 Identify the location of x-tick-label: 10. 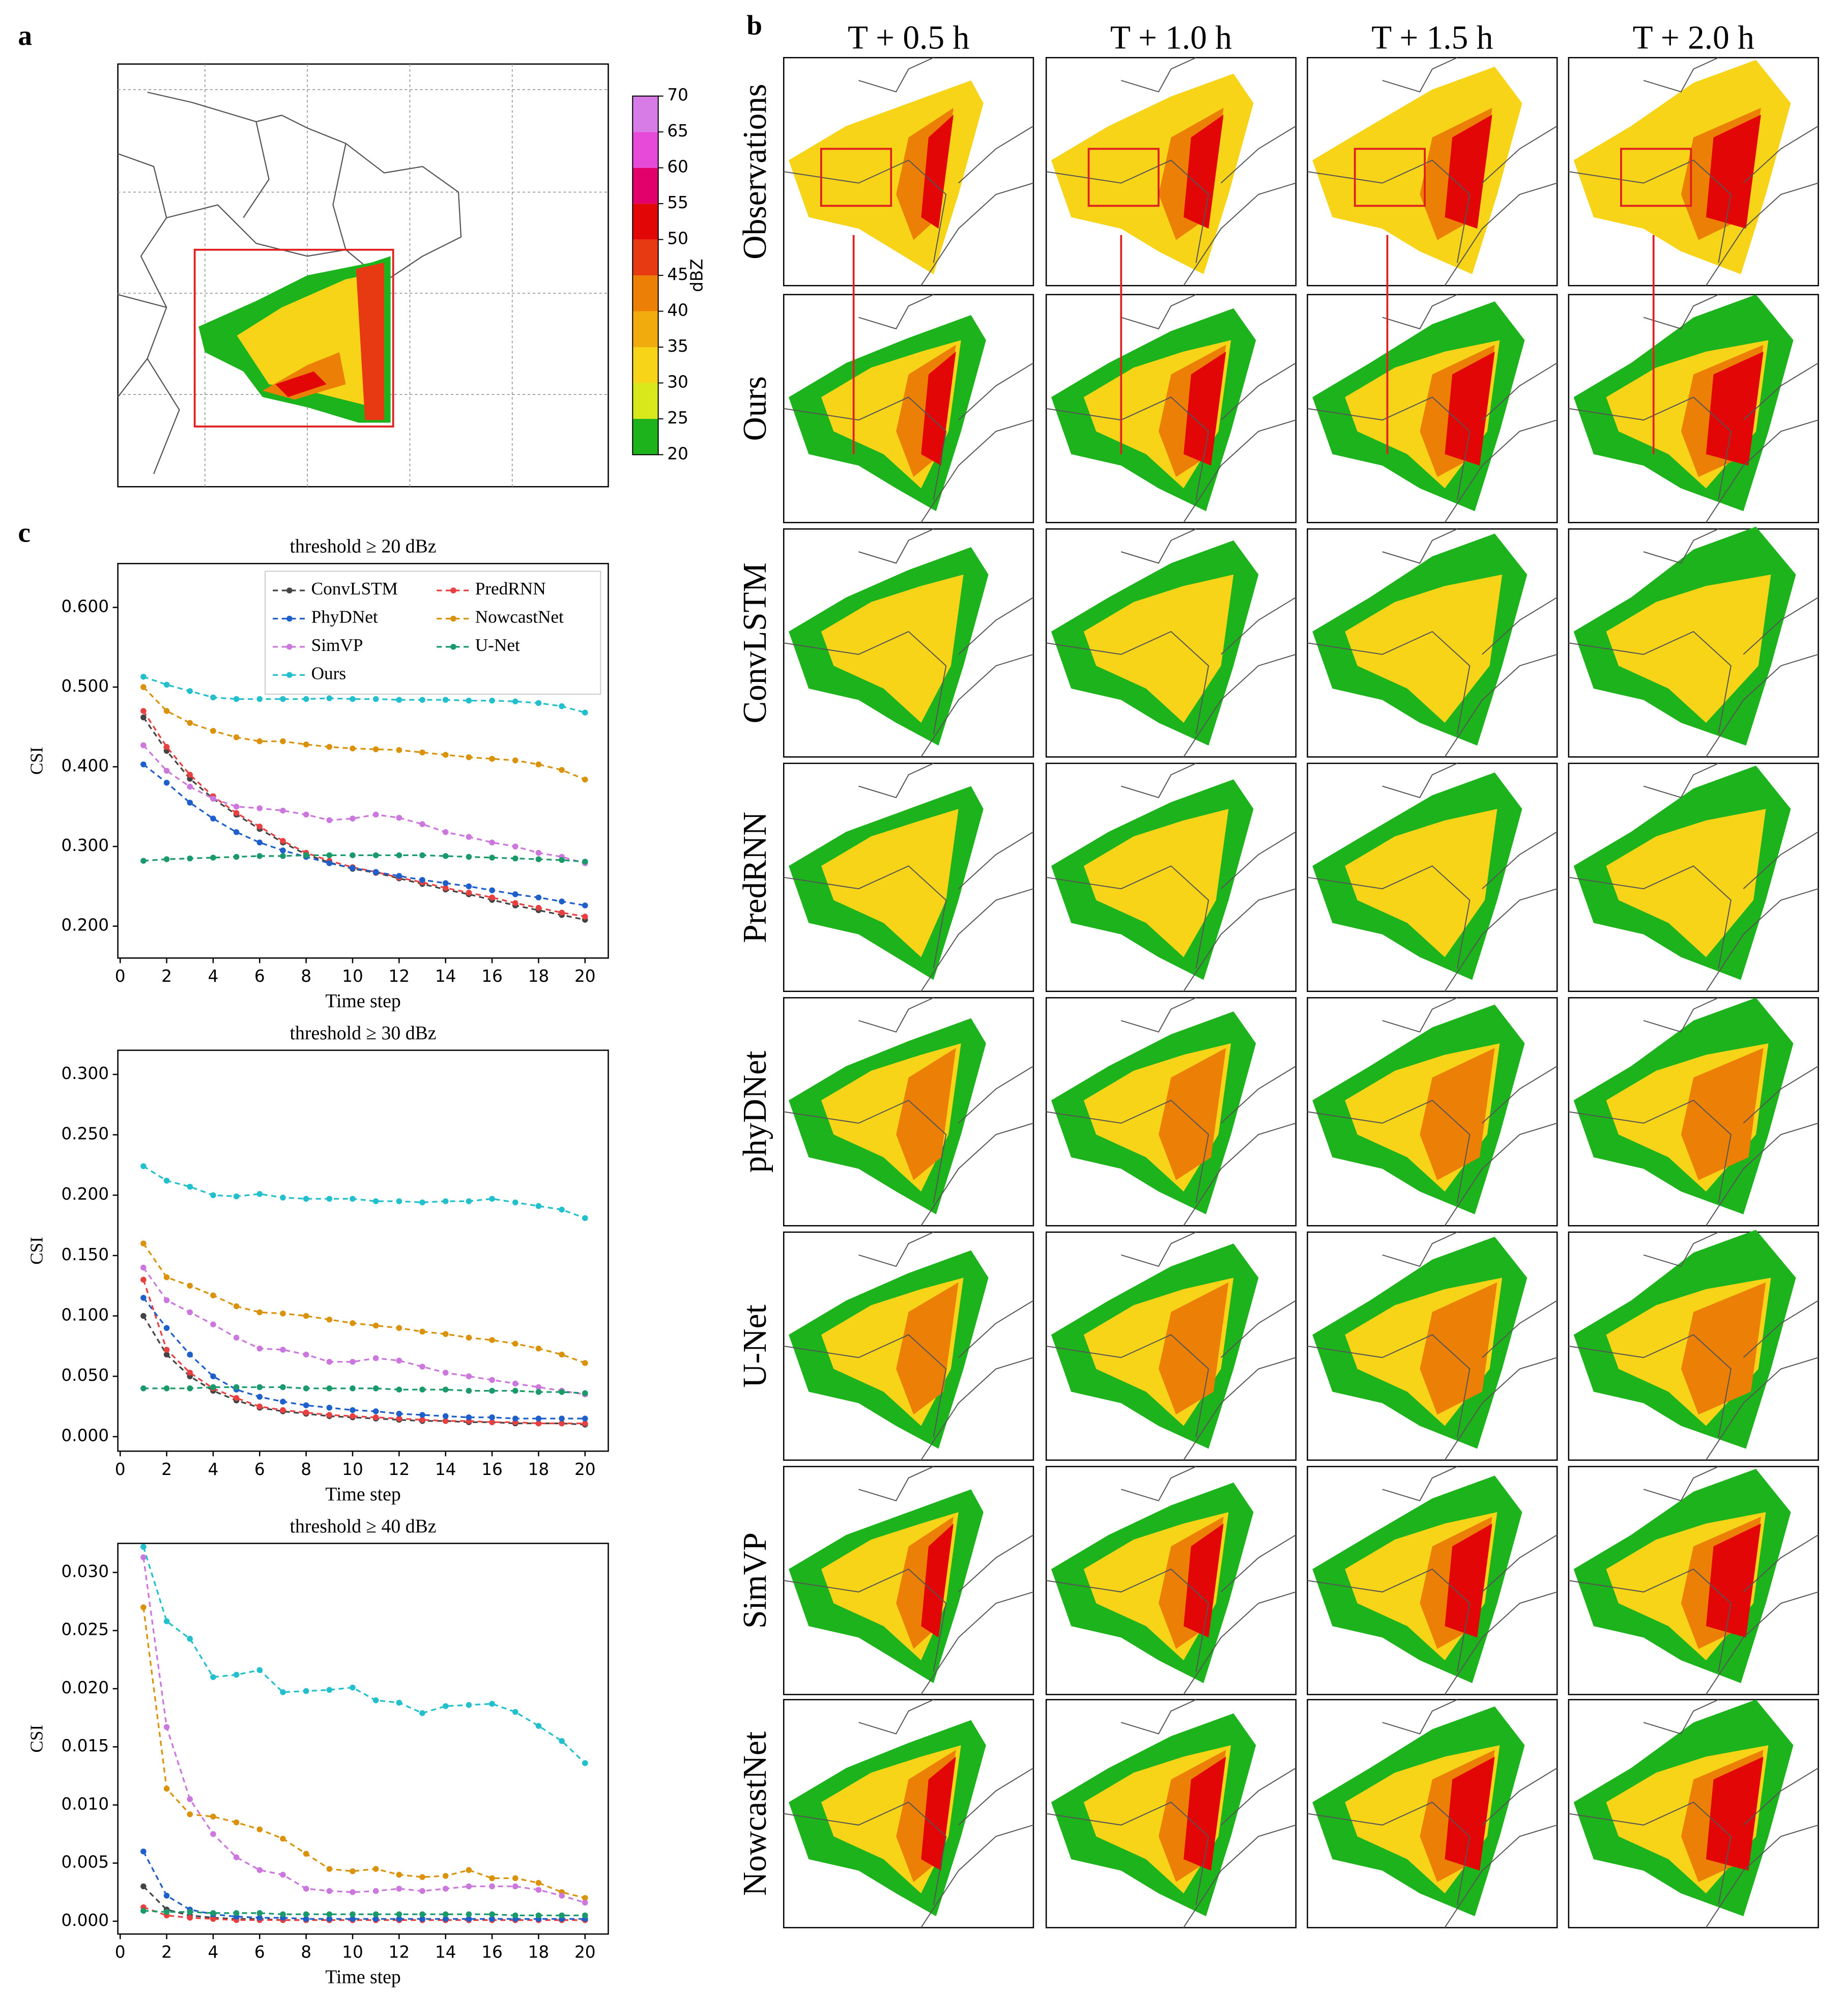
(352, 1469).